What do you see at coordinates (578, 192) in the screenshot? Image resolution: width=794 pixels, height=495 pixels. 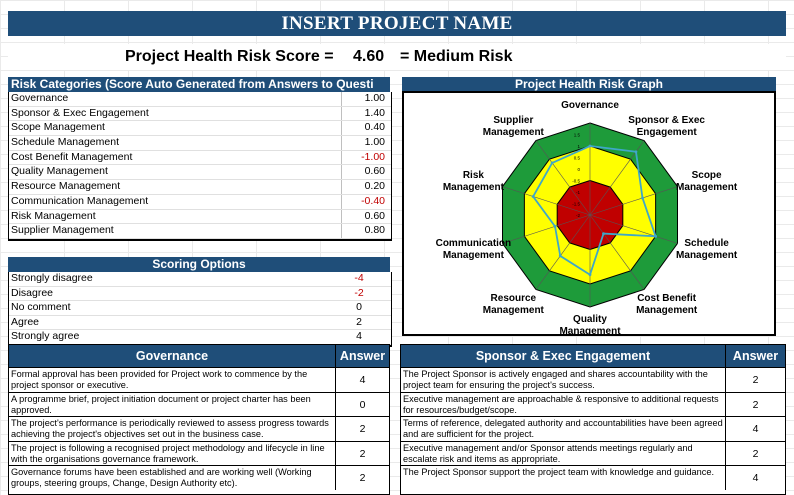 I see `tick-label: -1` at bounding box center [578, 192].